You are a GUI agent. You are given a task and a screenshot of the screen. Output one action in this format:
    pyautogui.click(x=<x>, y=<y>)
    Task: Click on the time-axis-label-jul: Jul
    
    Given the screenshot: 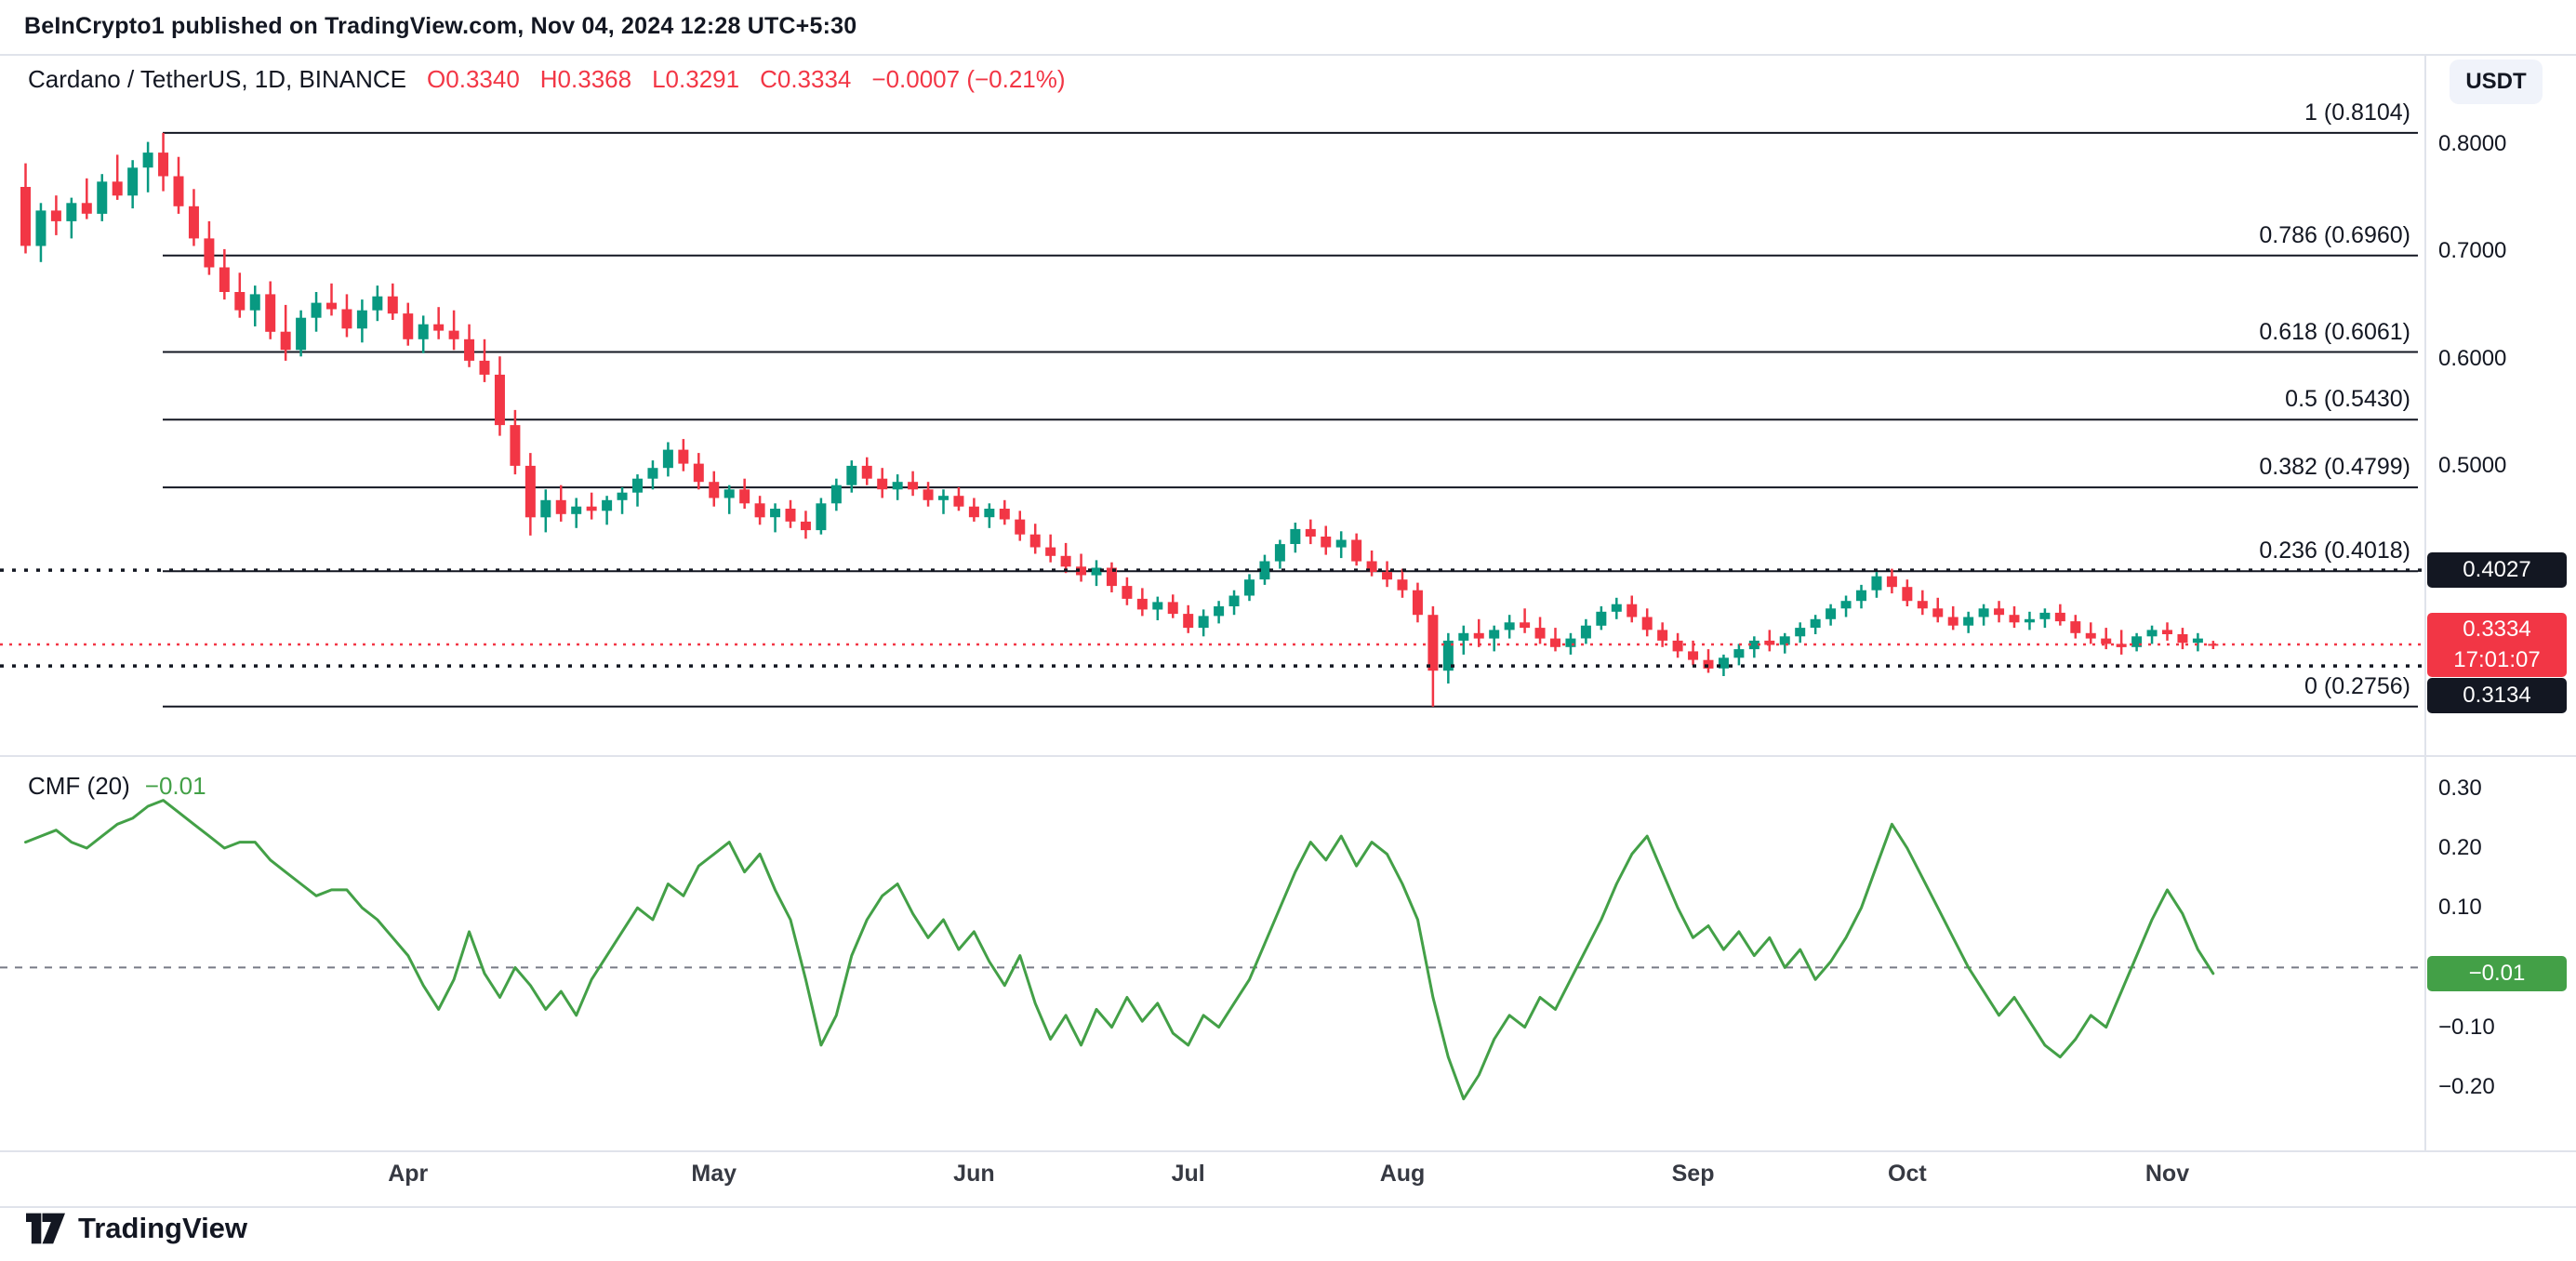 What is the action you would take?
    pyautogui.click(x=1188, y=1174)
    